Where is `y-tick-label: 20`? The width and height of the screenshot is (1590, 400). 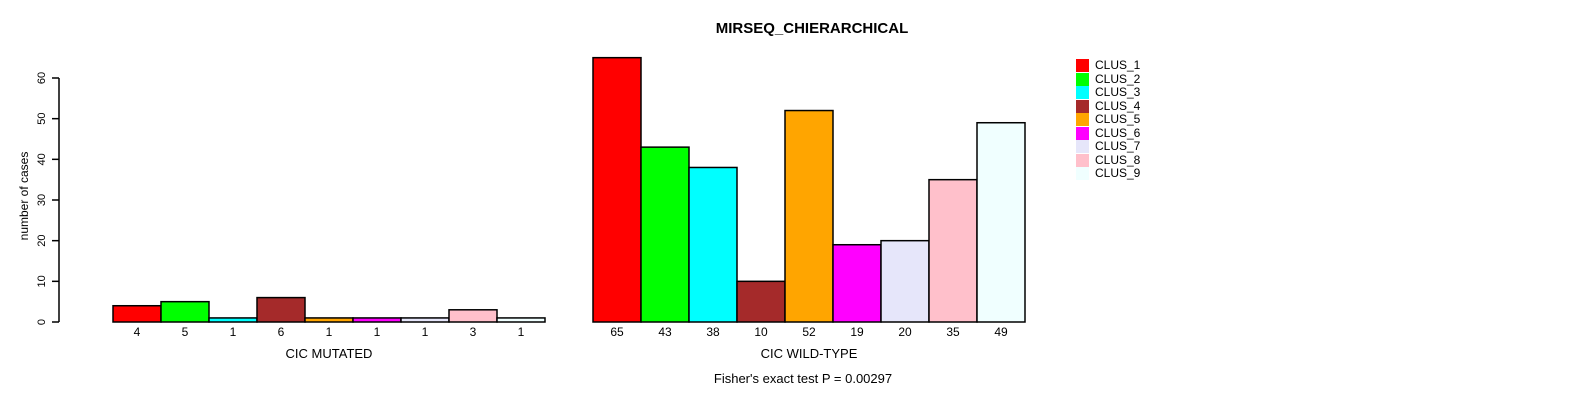
y-tick-label: 20 is located at coordinates (42, 241).